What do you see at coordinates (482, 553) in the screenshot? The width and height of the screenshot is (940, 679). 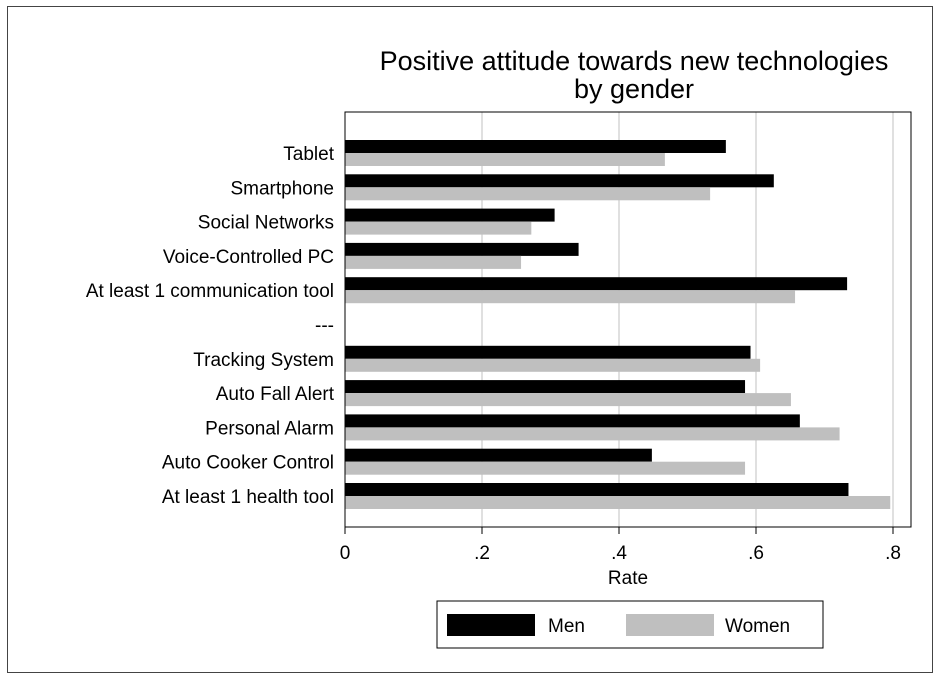 I see `x-tick-label: .2` at bounding box center [482, 553].